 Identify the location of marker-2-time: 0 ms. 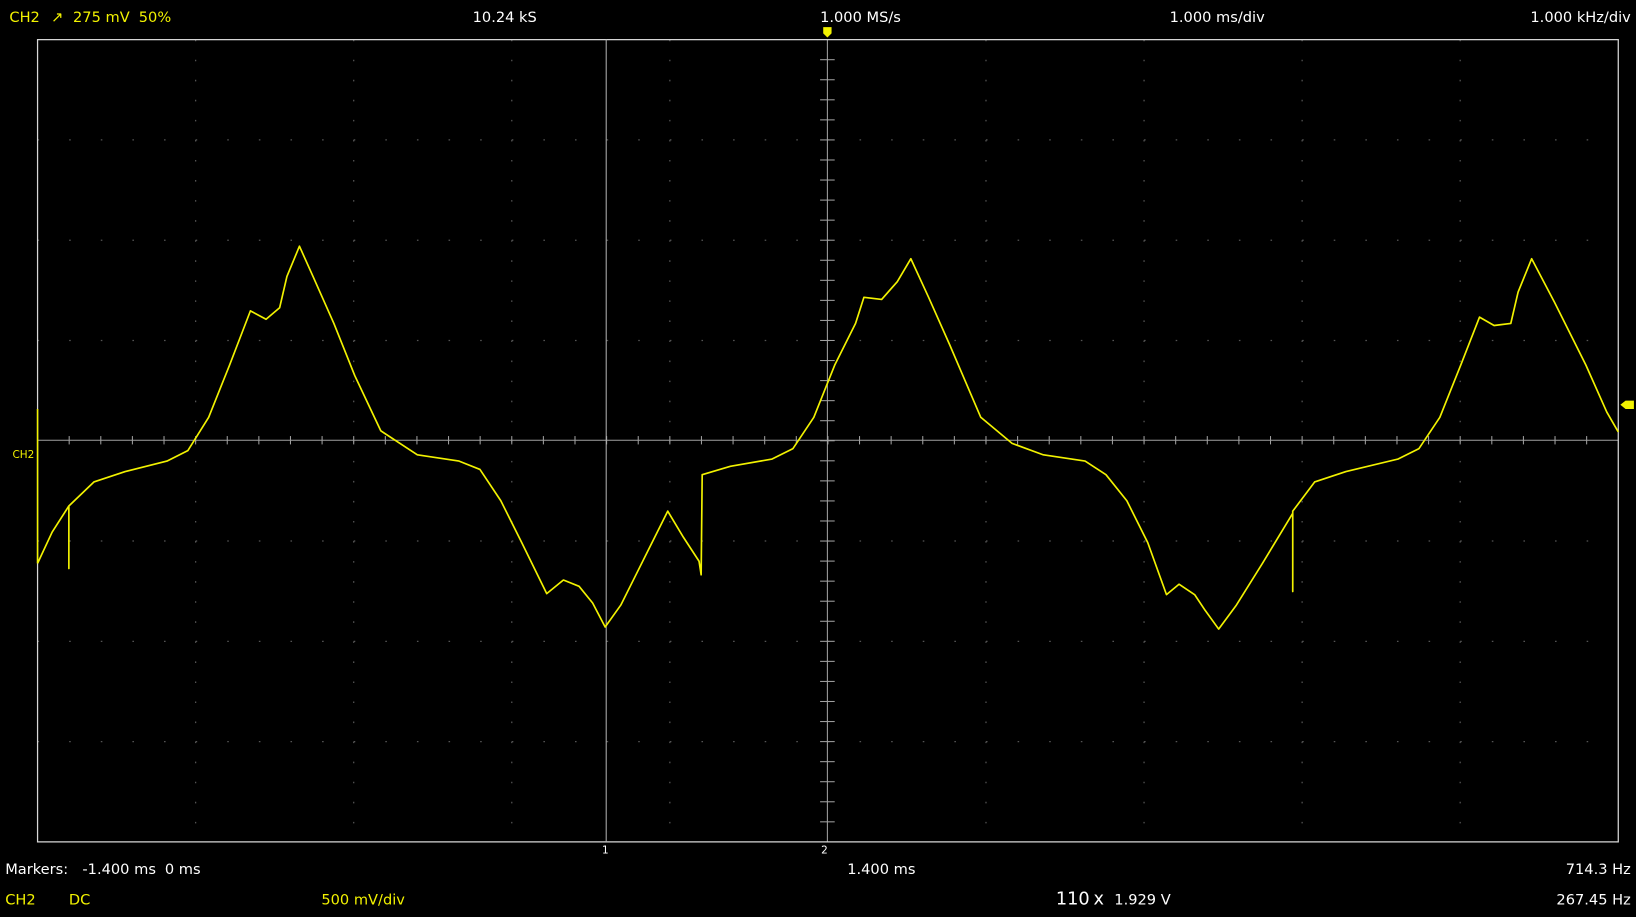
(183, 869).